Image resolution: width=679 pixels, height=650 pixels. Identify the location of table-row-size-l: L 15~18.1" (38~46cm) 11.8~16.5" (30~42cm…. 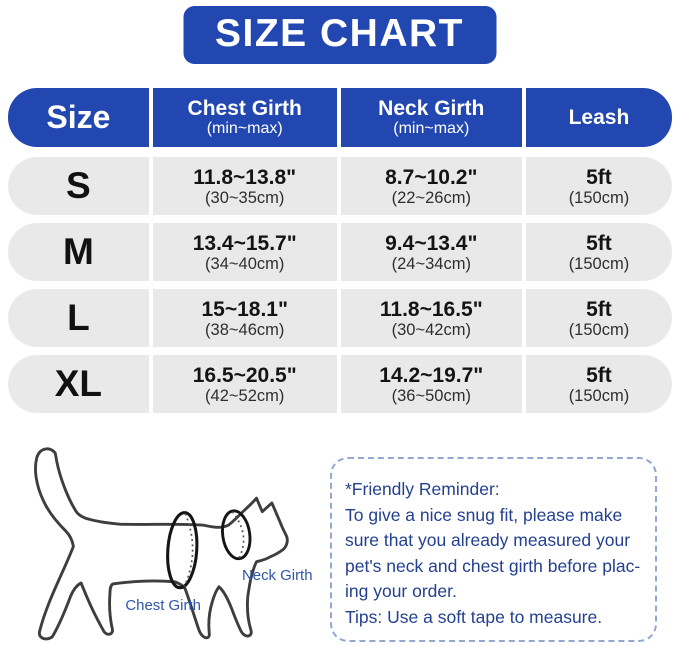
(340, 318).